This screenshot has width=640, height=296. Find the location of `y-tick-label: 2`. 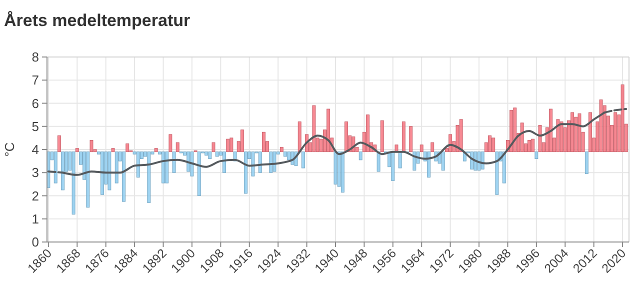

y-tick-label: 2 is located at coordinates (35, 196).